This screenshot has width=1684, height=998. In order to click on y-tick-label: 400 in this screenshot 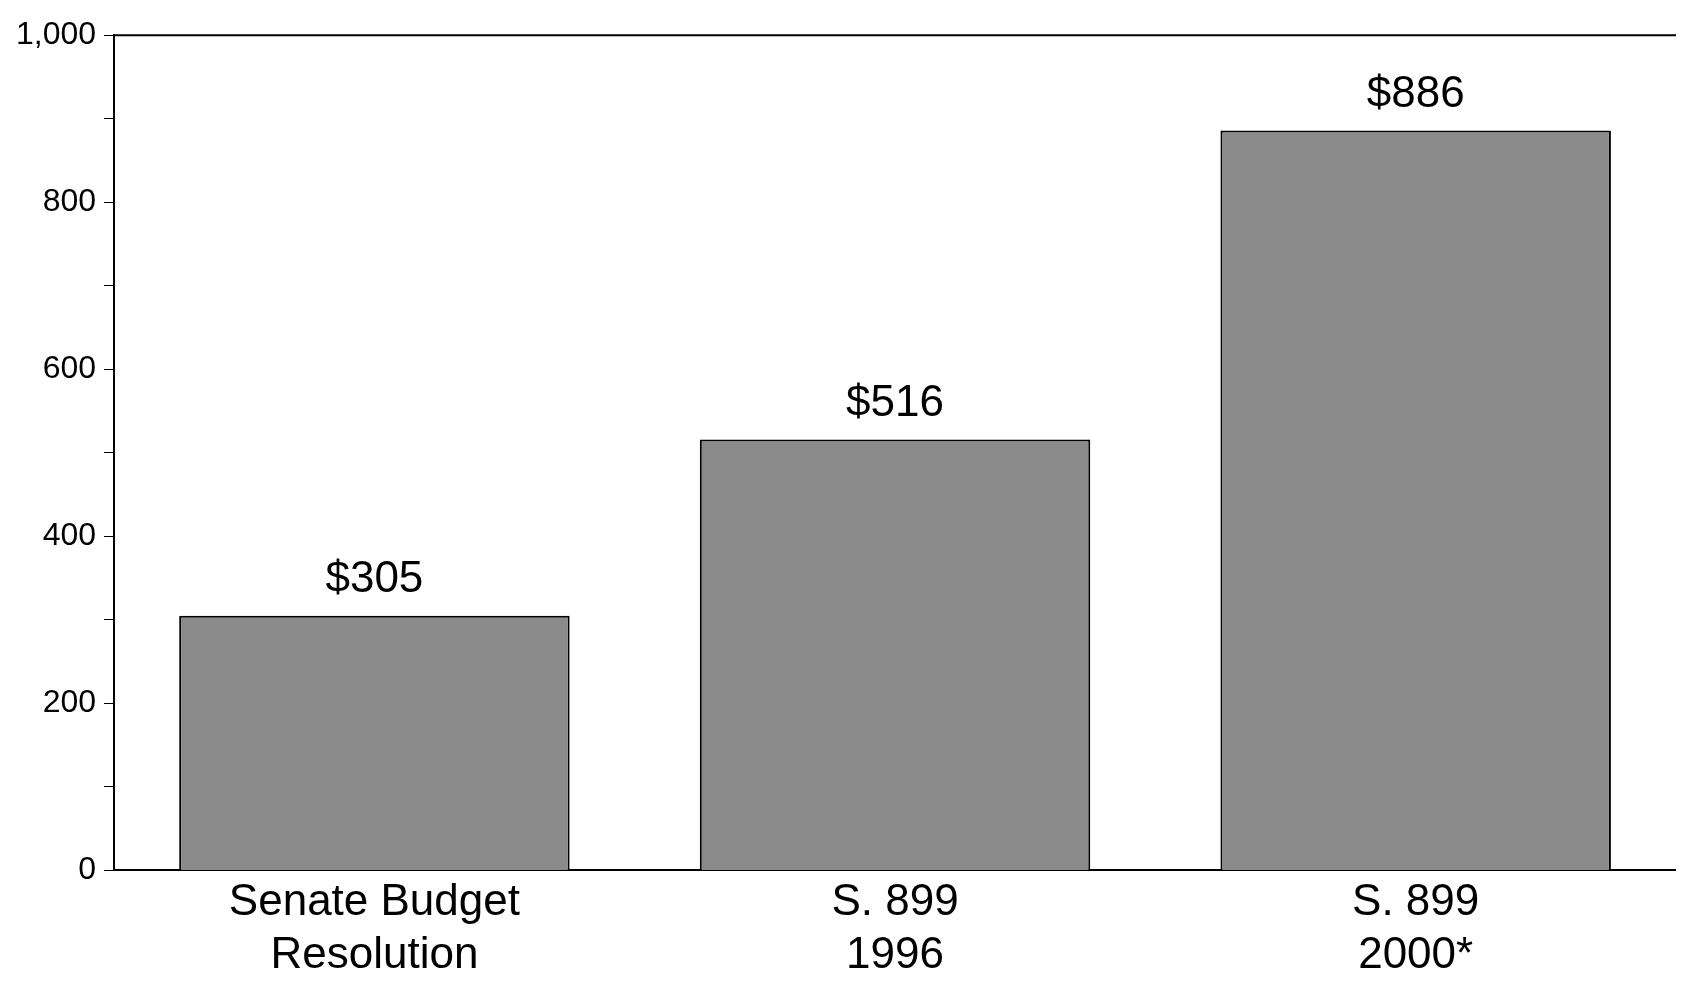, I will do `click(69, 534)`.